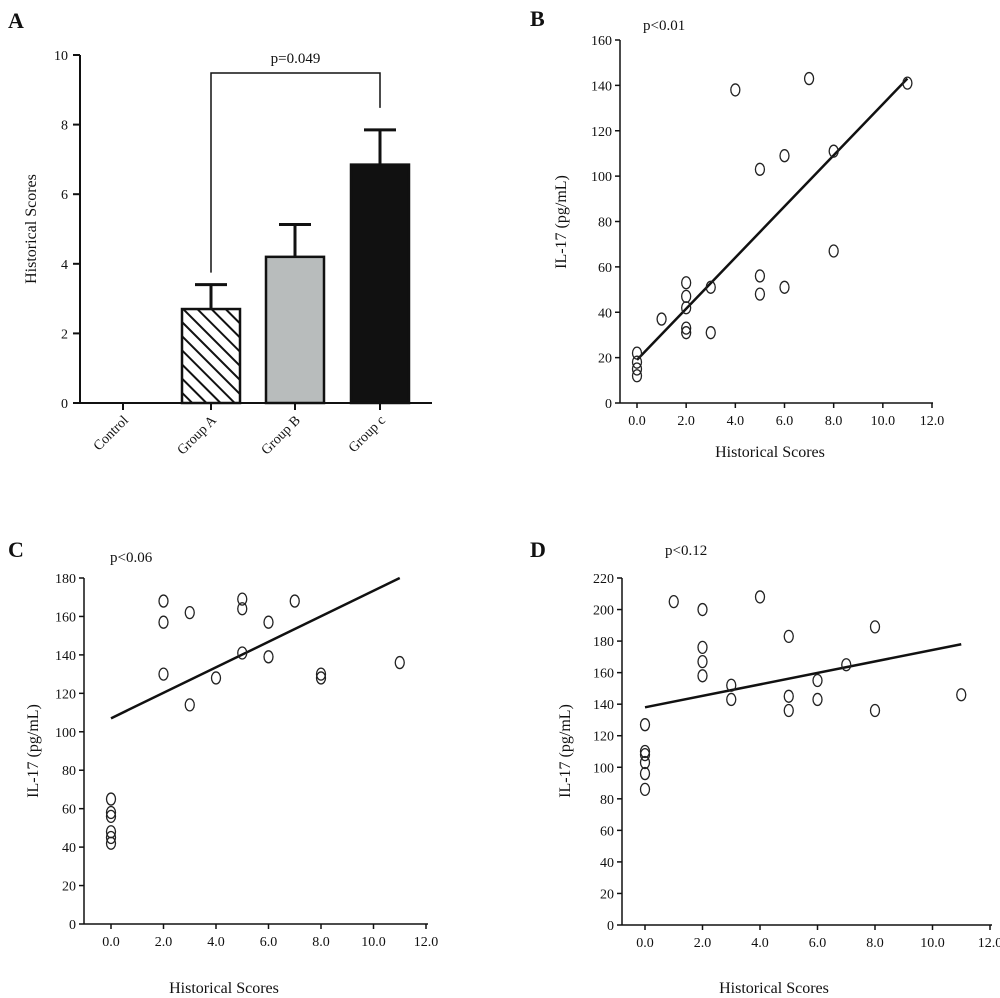  I want to click on panel-c-x-tick-label: 6.0, so click(269, 942).